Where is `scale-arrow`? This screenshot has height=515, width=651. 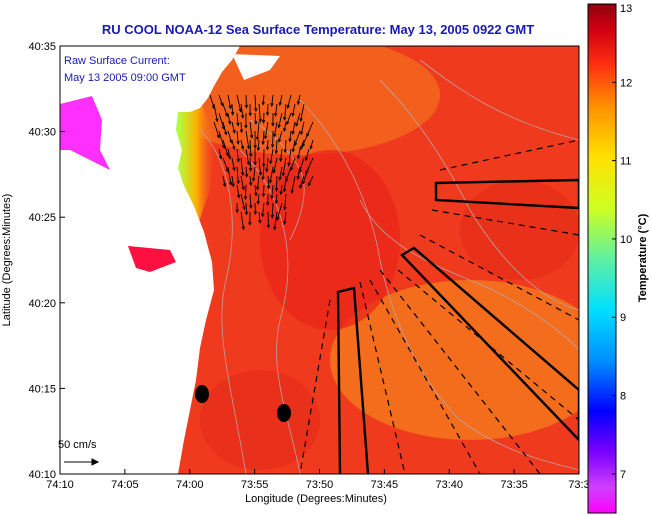
scale-arrow is located at coordinates (82, 462).